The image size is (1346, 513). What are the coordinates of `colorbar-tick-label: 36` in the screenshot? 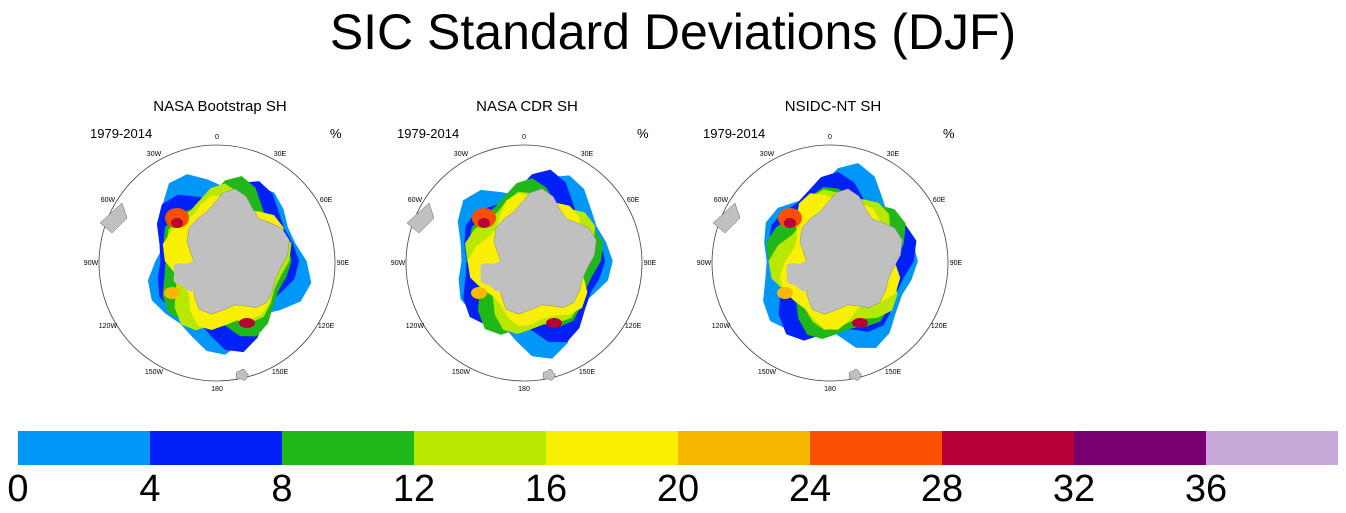 It's located at (1206, 489).